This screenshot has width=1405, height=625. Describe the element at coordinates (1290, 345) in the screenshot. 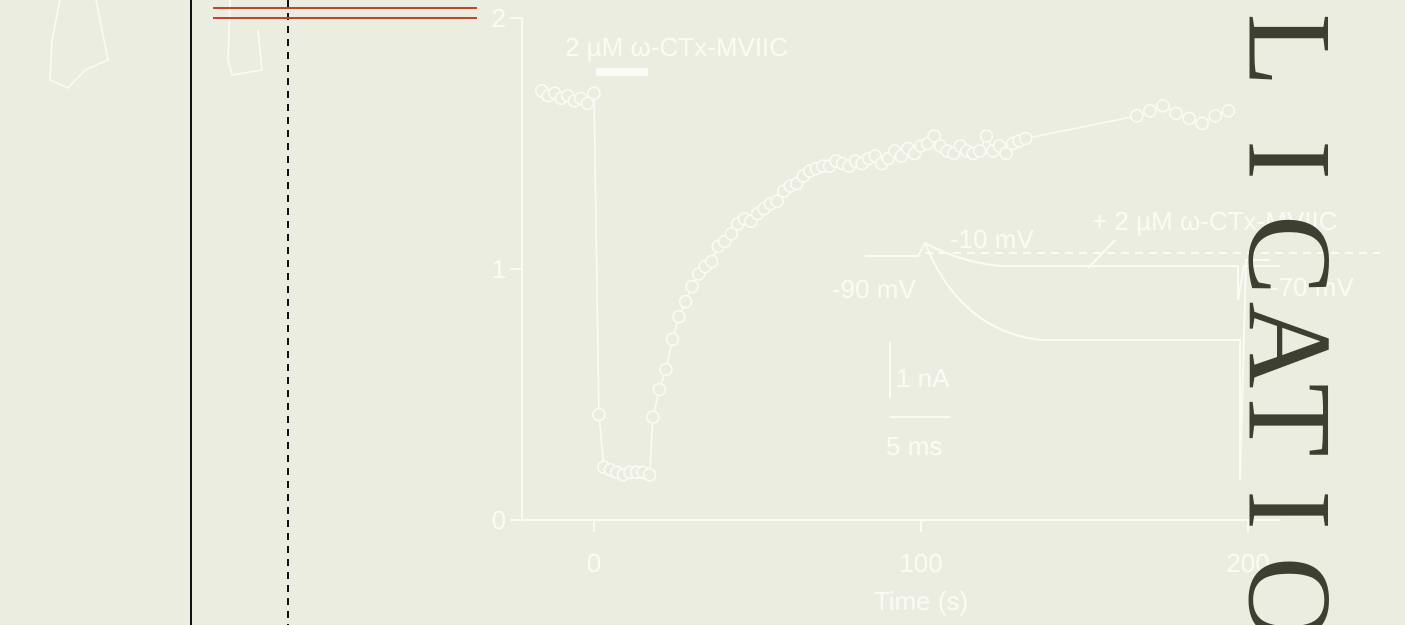

I see `side-letter: A` at that location.